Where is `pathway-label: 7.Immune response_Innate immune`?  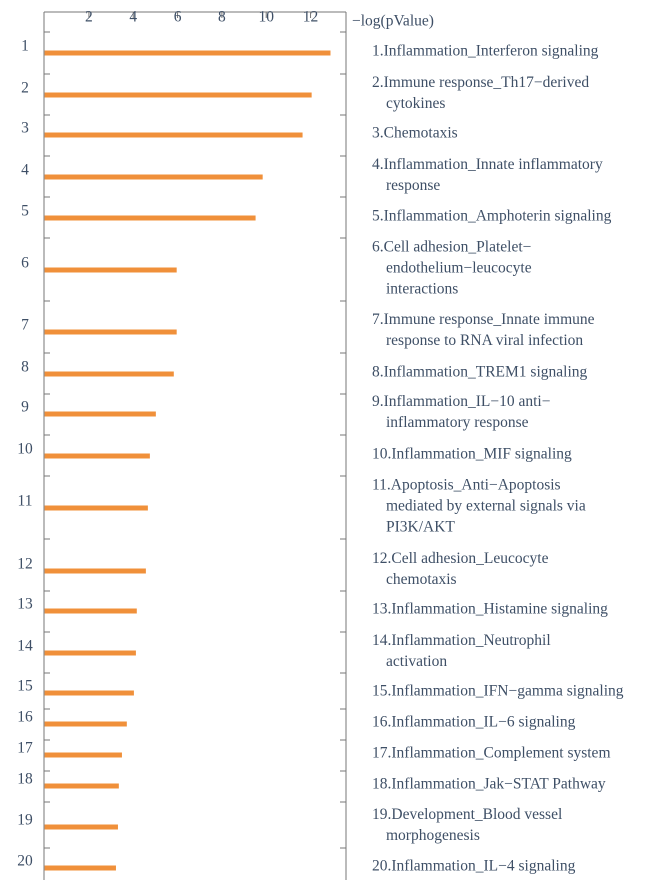
pathway-label: 7.Immune response_Innate immune is located at coordinates (483, 319).